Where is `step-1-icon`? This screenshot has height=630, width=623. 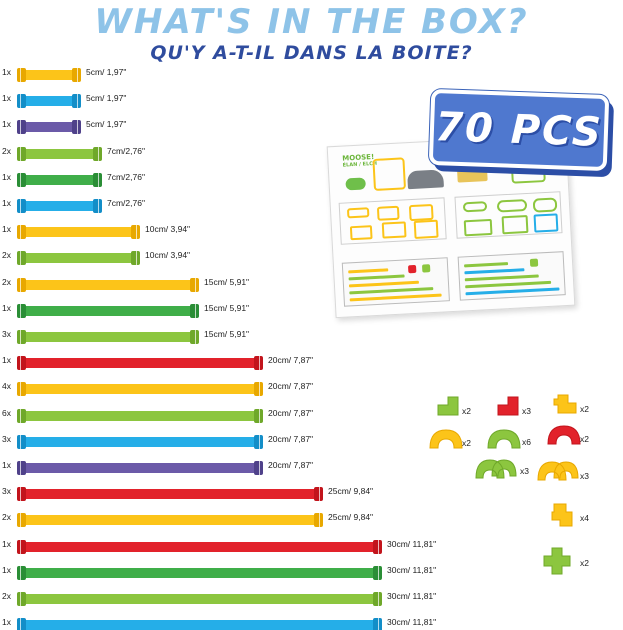 step-1-icon is located at coordinates (358, 213).